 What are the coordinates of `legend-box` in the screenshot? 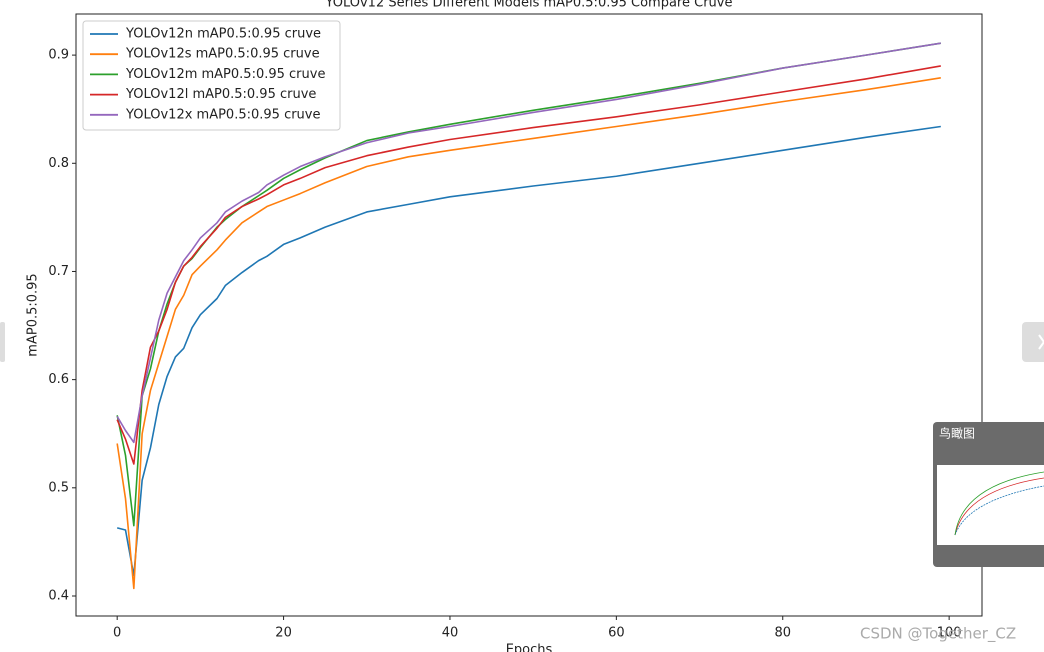 It's located at (211, 75).